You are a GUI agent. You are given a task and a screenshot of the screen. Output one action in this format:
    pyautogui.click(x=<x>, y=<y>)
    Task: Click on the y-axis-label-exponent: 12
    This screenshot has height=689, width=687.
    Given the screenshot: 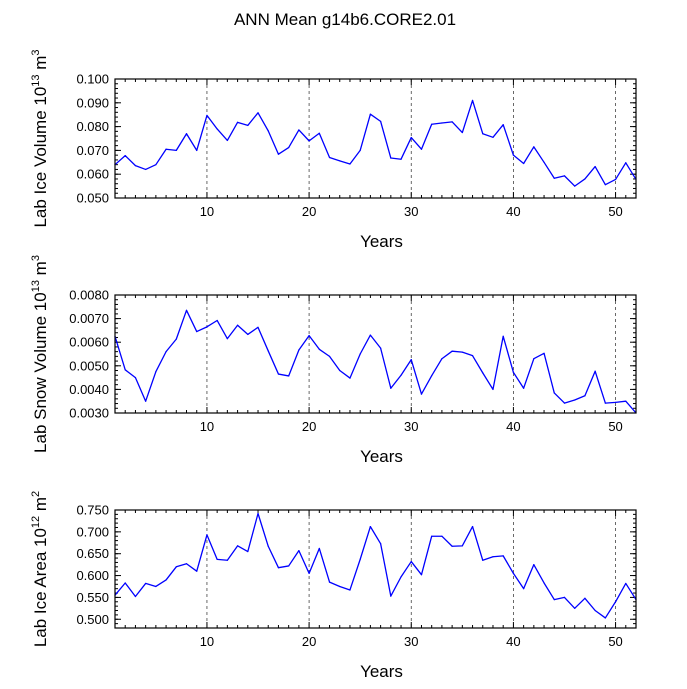 What is the action you would take?
    pyautogui.click(x=36, y=522)
    